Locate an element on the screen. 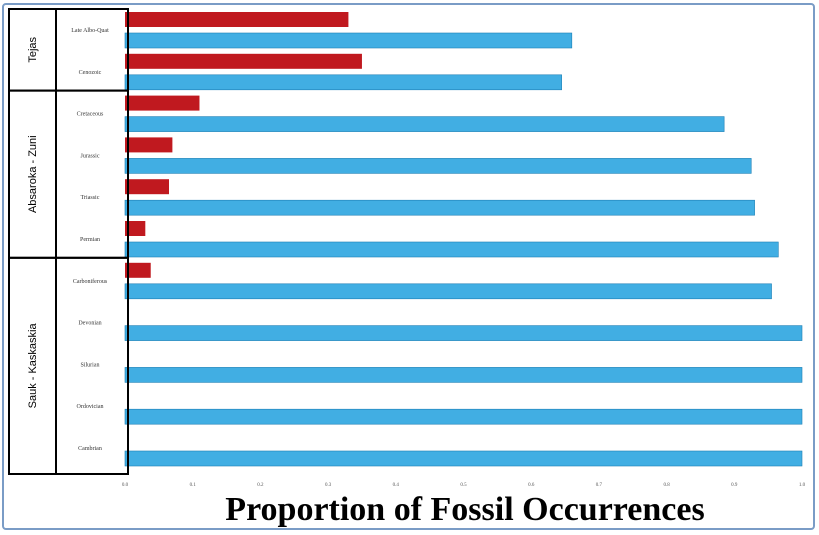  x-tick-label-7: 0.7 is located at coordinates (599, 485).